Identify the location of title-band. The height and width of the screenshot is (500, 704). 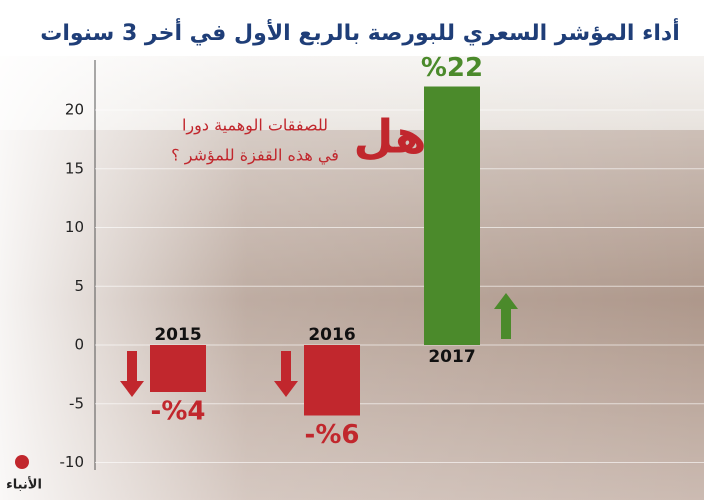
(352, 28).